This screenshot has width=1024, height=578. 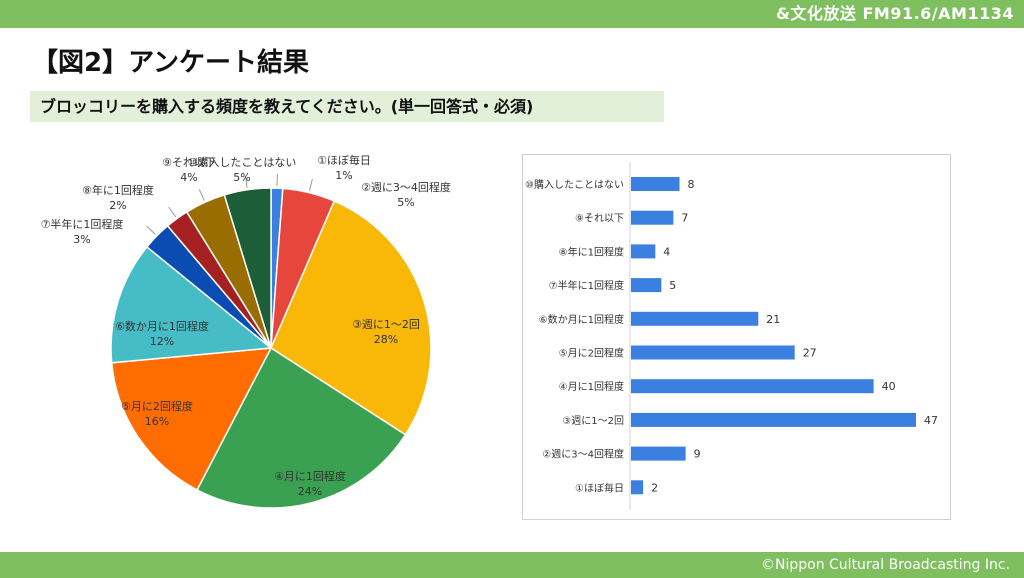 What do you see at coordinates (591, 251) in the screenshot?
I see `bar-category-label: ⑧年に1回程度` at bounding box center [591, 251].